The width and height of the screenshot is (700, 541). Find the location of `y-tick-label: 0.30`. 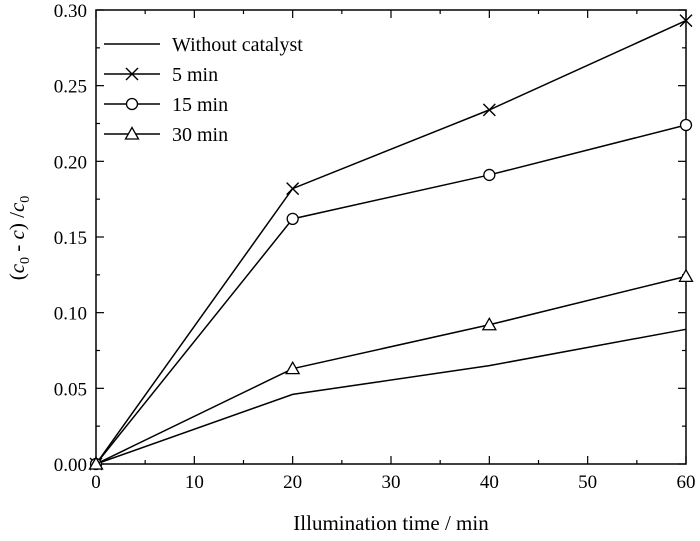

y-tick-label: 0.30 is located at coordinates (70, 11).